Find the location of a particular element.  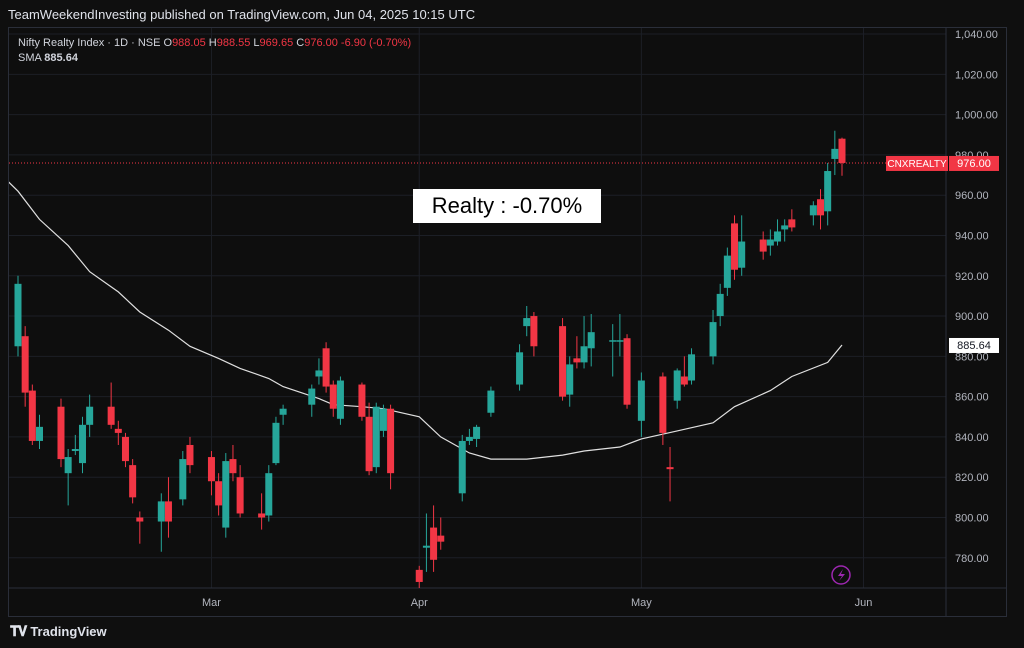

price-tag-label: 976.00 is located at coordinates (974, 164).